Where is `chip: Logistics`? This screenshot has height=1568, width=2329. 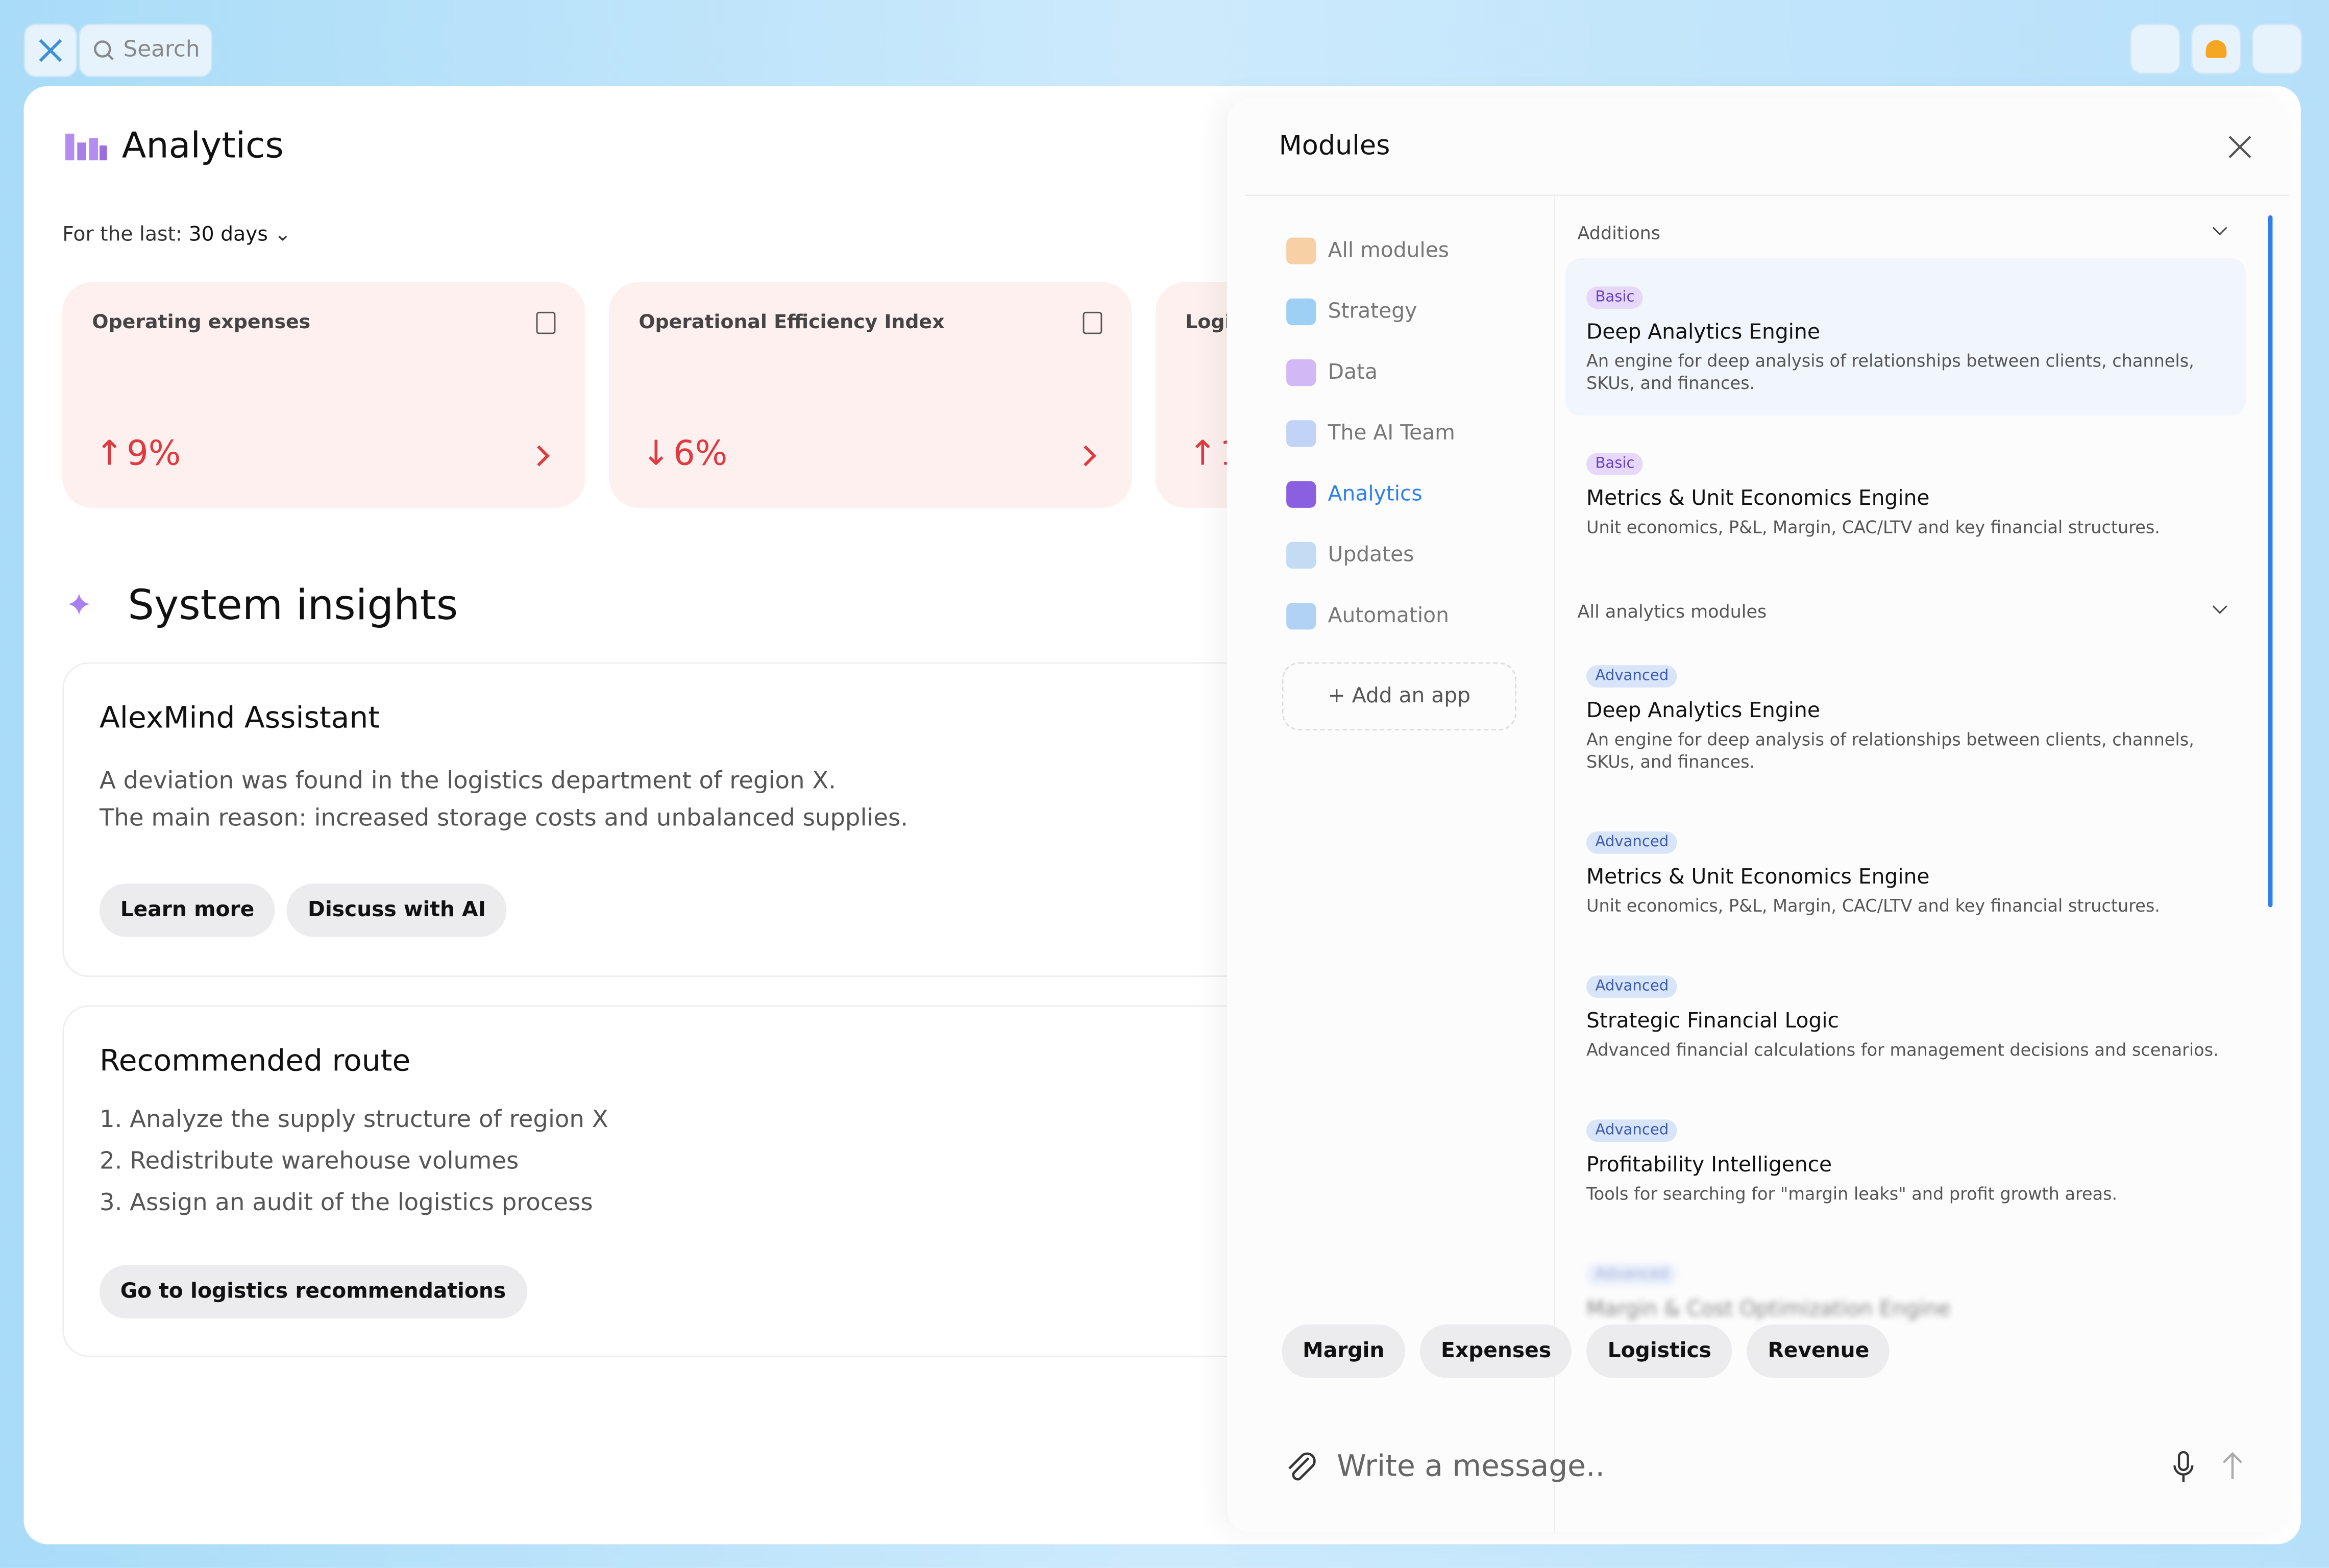
chip: Logistics is located at coordinates (1659, 1351).